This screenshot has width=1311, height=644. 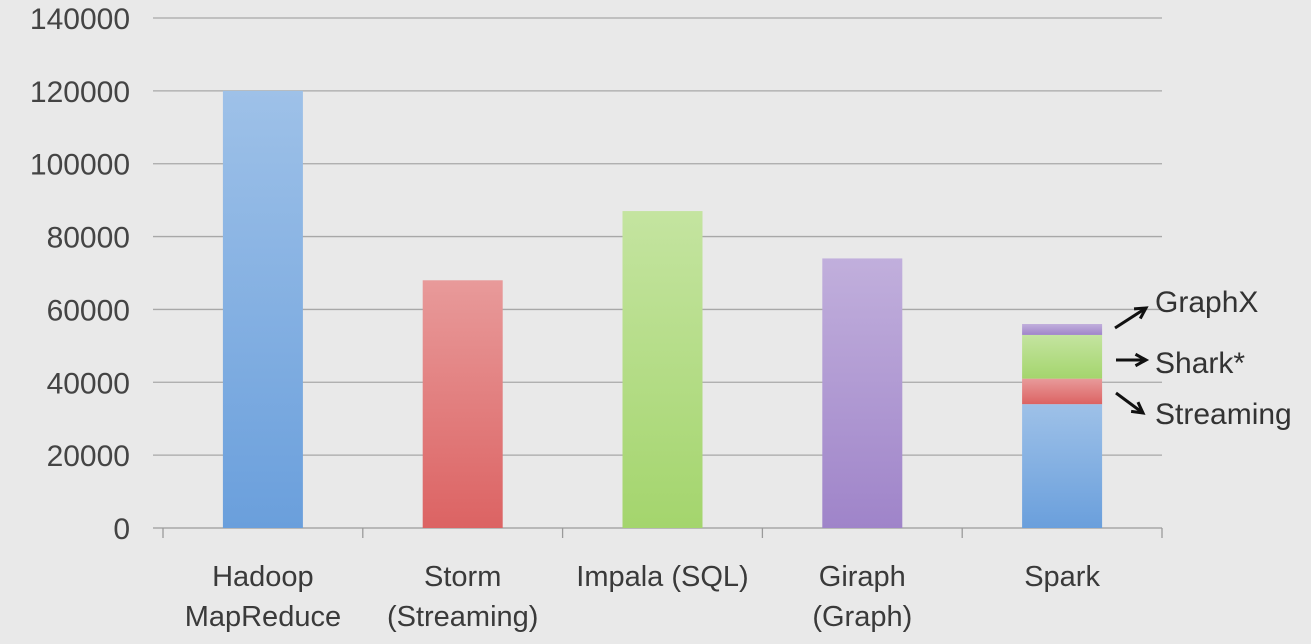 What do you see at coordinates (80, 19) in the screenshot?
I see `y-tick-label: 140000` at bounding box center [80, 19].